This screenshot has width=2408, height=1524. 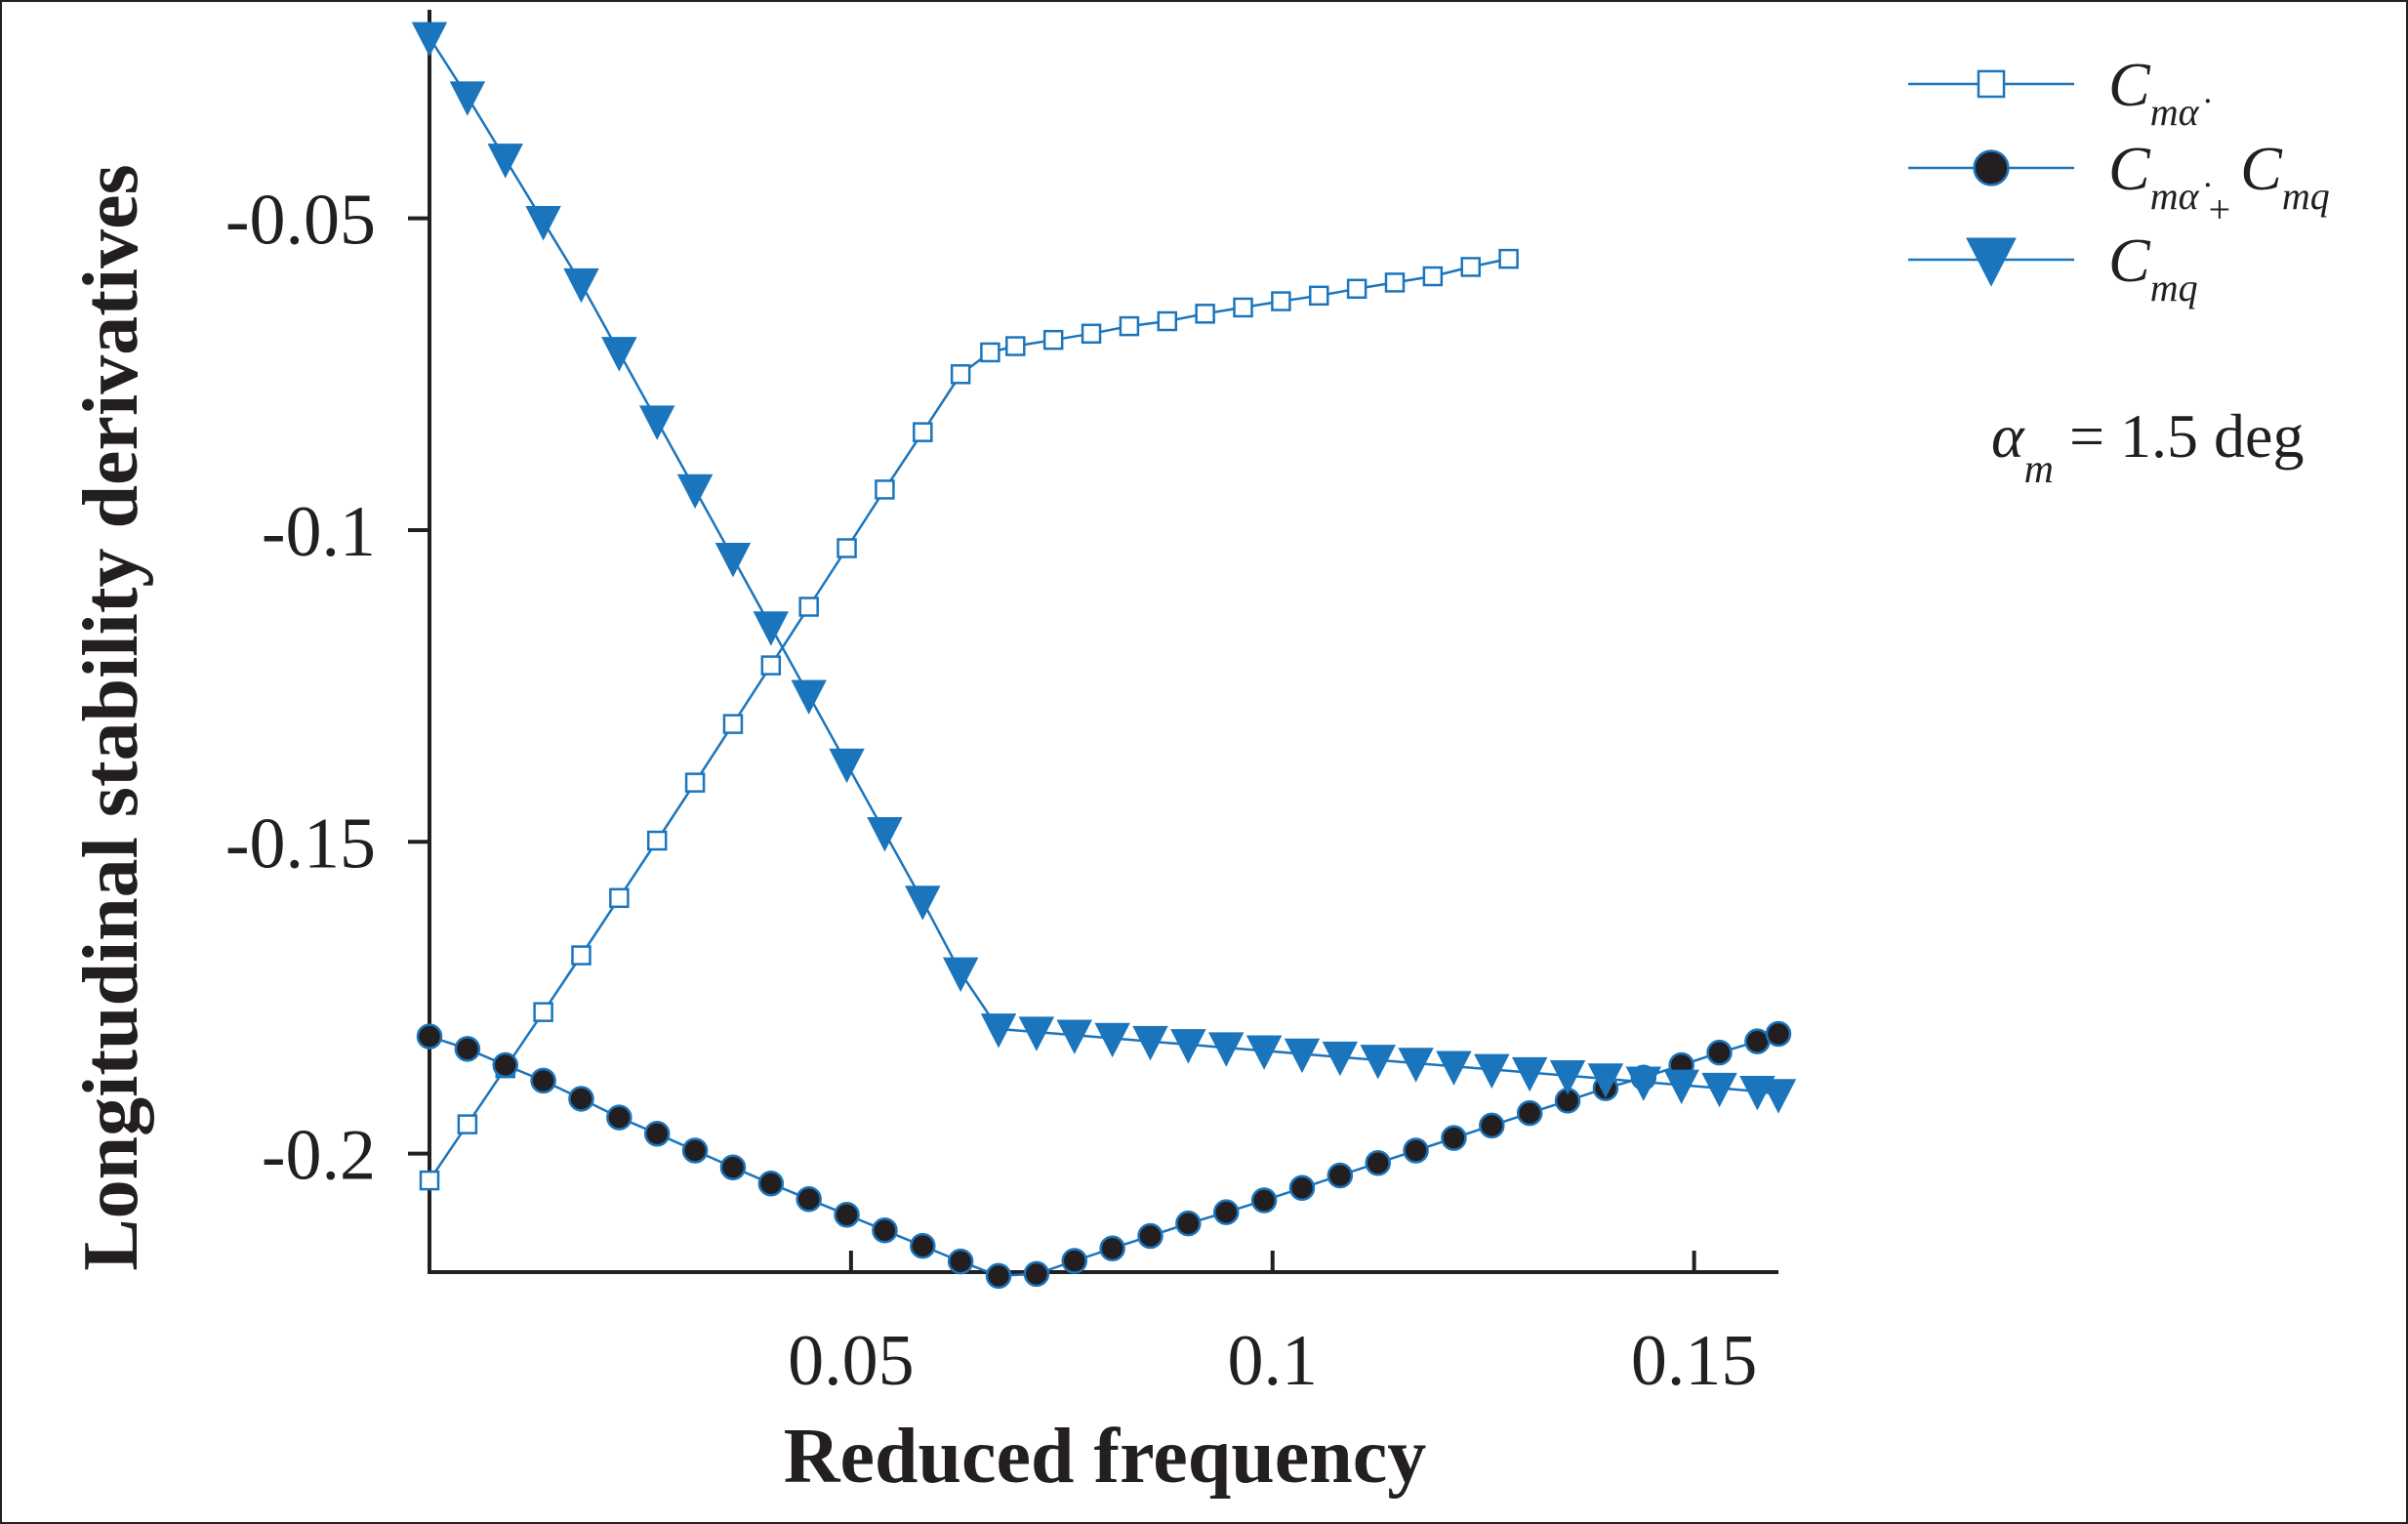 What do you see at coordinates (2219, 182) in the screenshot?
I see `legend-label: Cmα̇ +Cmq` at bounding box center [2219, 182].